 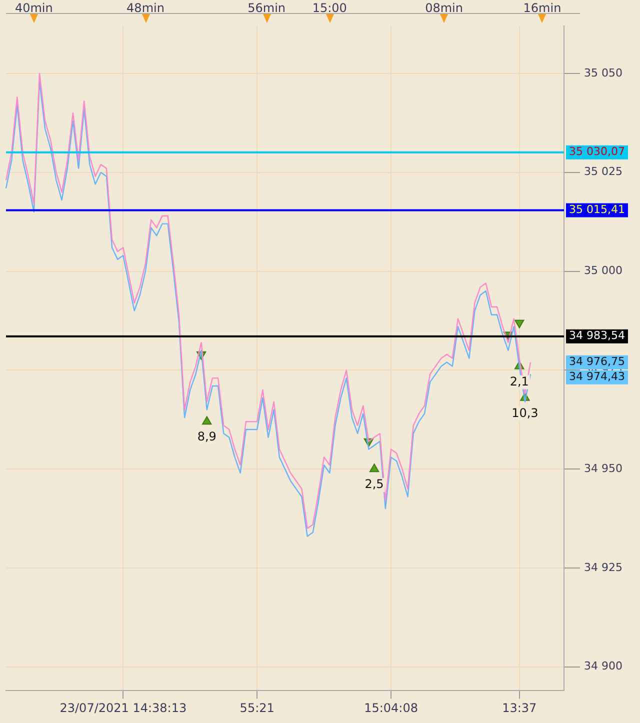 I want to click on text: 34 976,75, so click(x=597, y=361).